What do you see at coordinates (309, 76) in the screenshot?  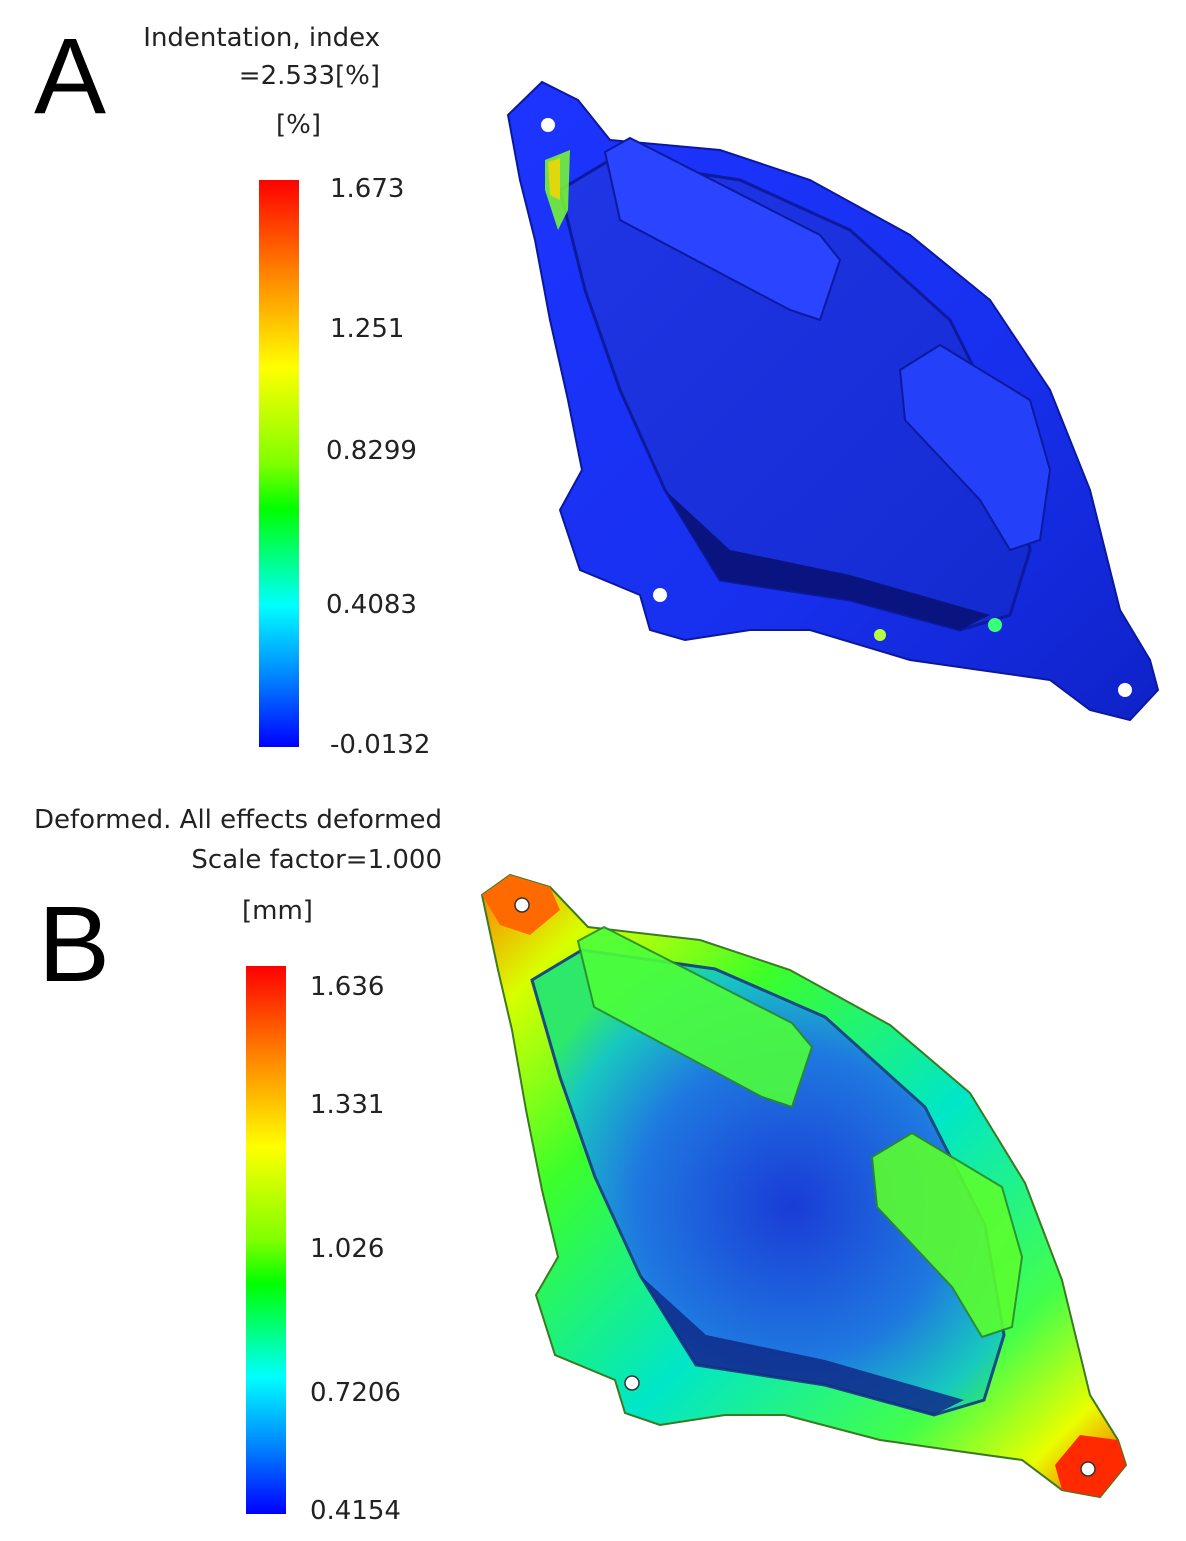 I see `legend-title-line-2: =2.533[%]` at bounding box center [309, 76].